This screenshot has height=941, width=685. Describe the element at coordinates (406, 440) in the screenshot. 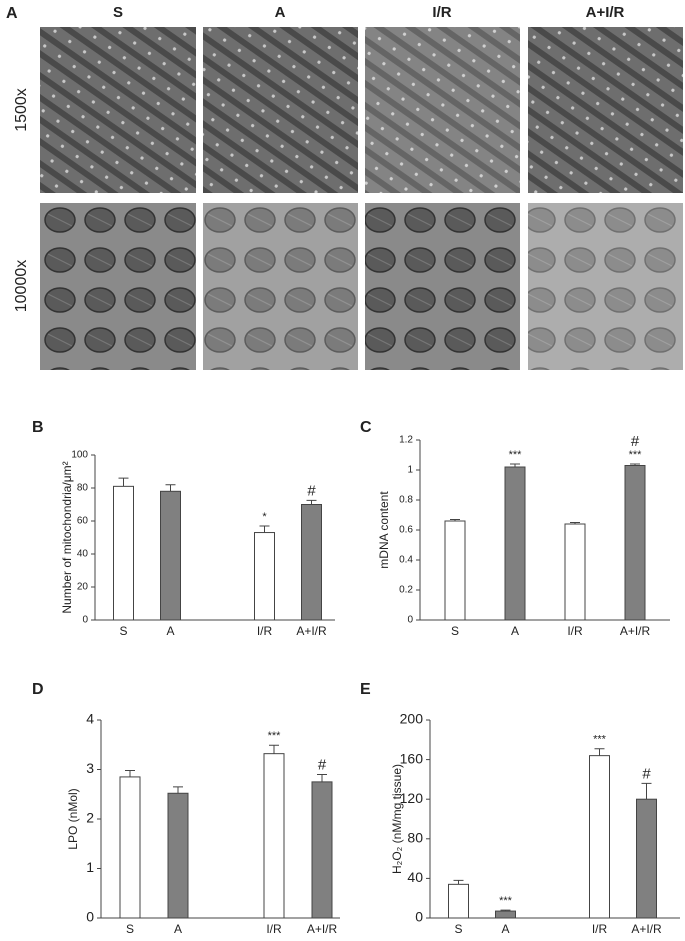

I see `y-tick-label: 1.2` at that location.